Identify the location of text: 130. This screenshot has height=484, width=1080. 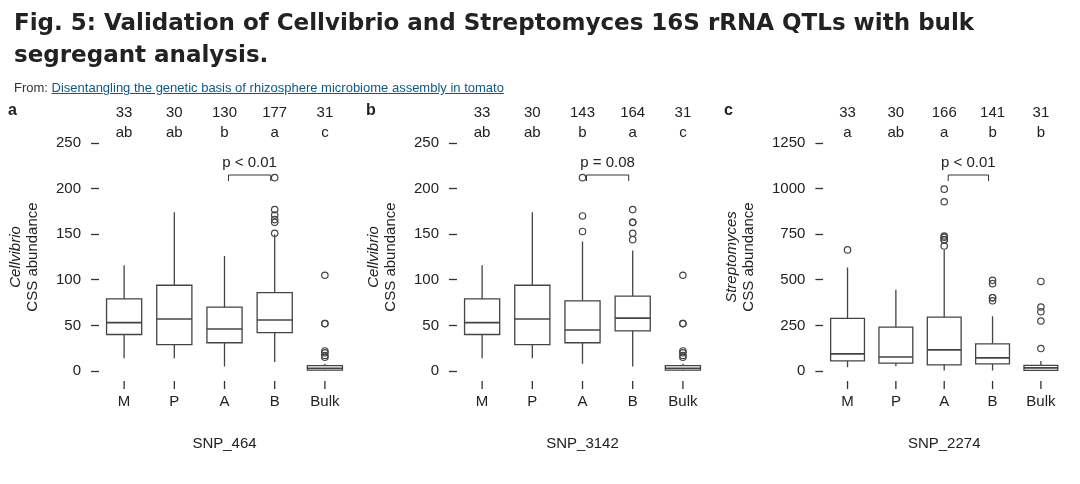
(224, 112).